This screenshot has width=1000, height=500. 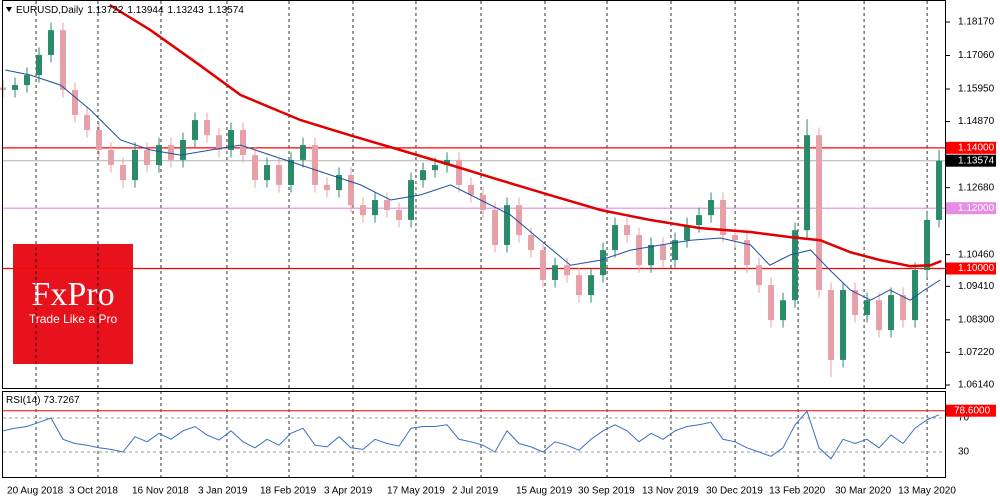 I want to click on menu-arrow, so click(x=9, y=9).